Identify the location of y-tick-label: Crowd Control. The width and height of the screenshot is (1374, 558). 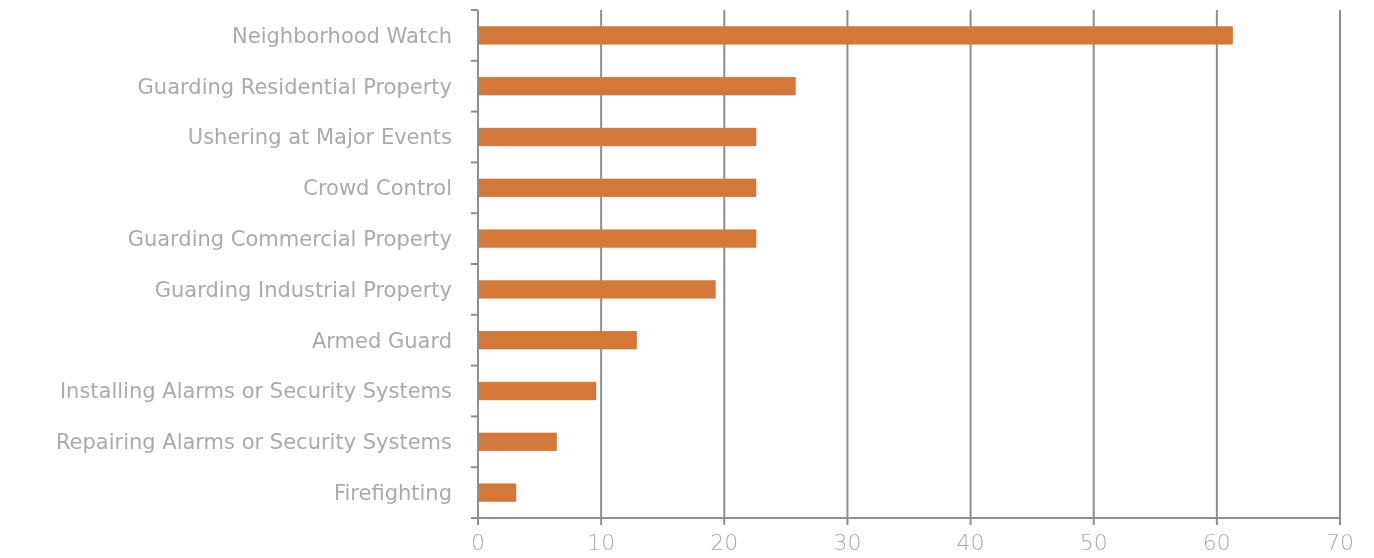
(377, 188).